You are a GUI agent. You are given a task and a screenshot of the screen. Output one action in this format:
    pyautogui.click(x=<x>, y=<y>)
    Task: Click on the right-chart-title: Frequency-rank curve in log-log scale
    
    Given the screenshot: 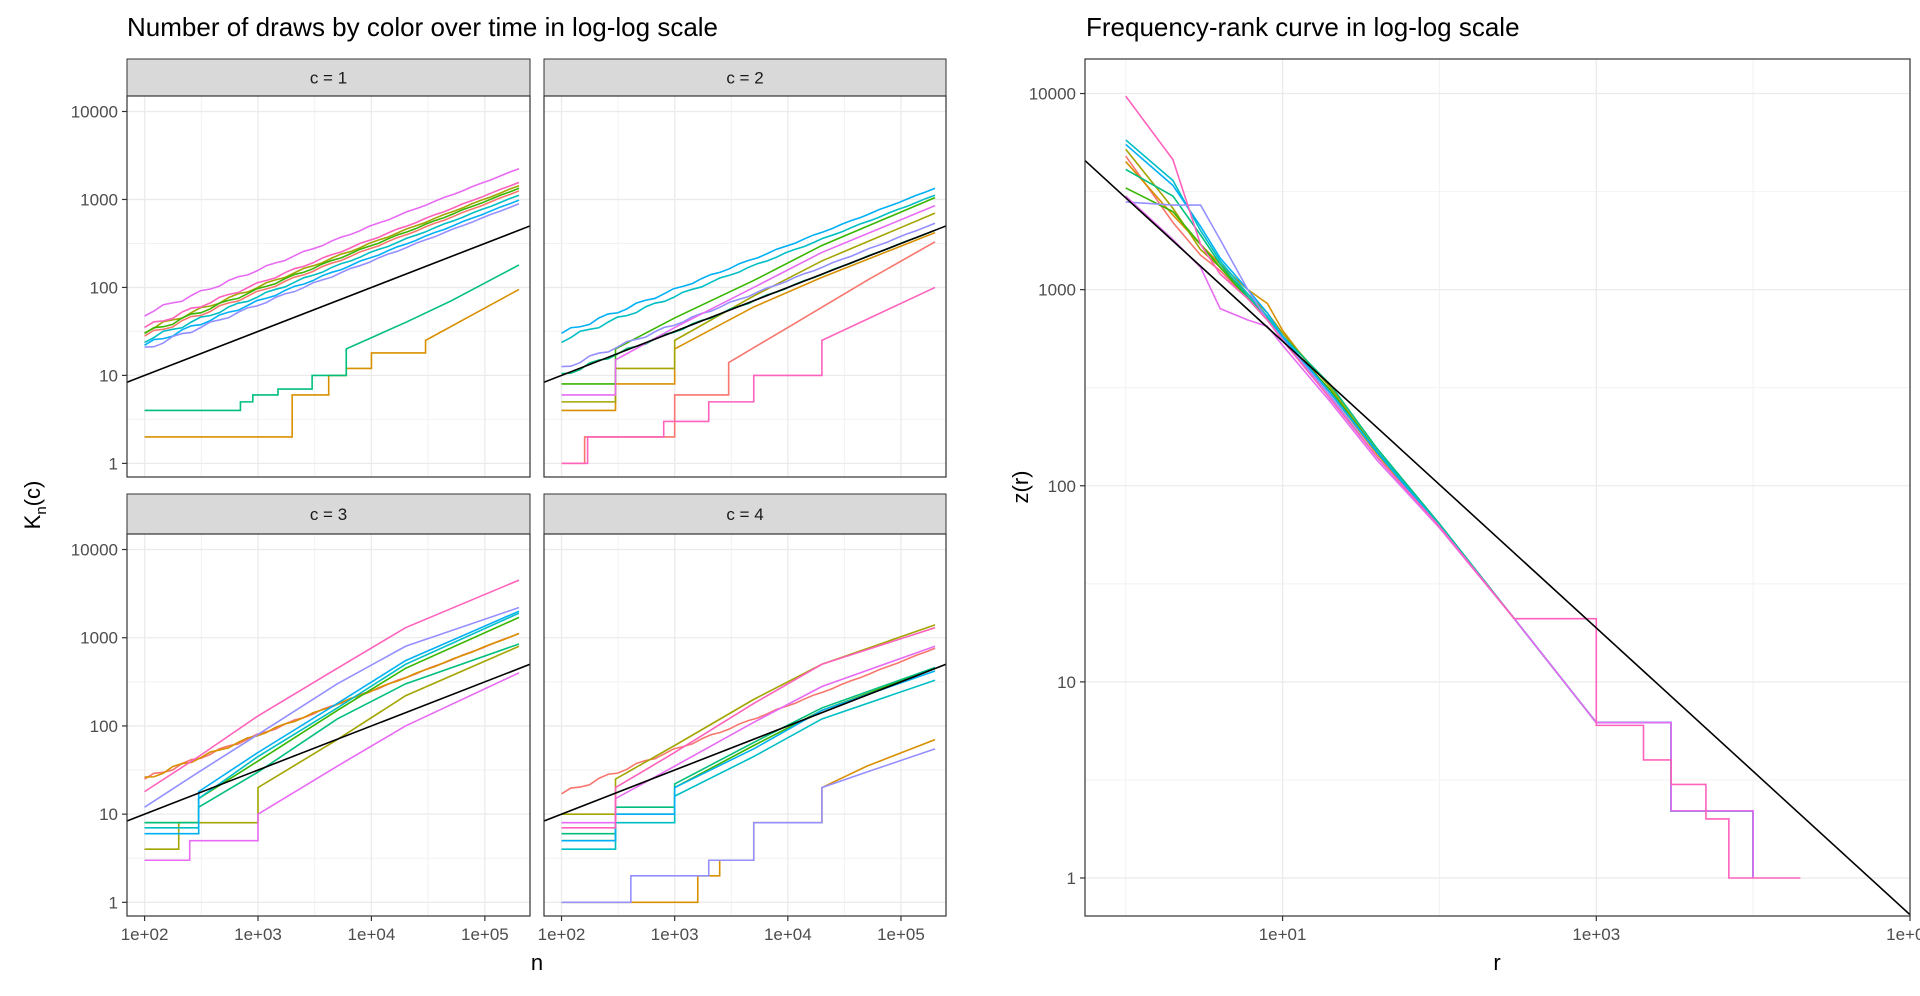 What is the action you would take?
    pyautogui.click(x=1303, y=27)
    